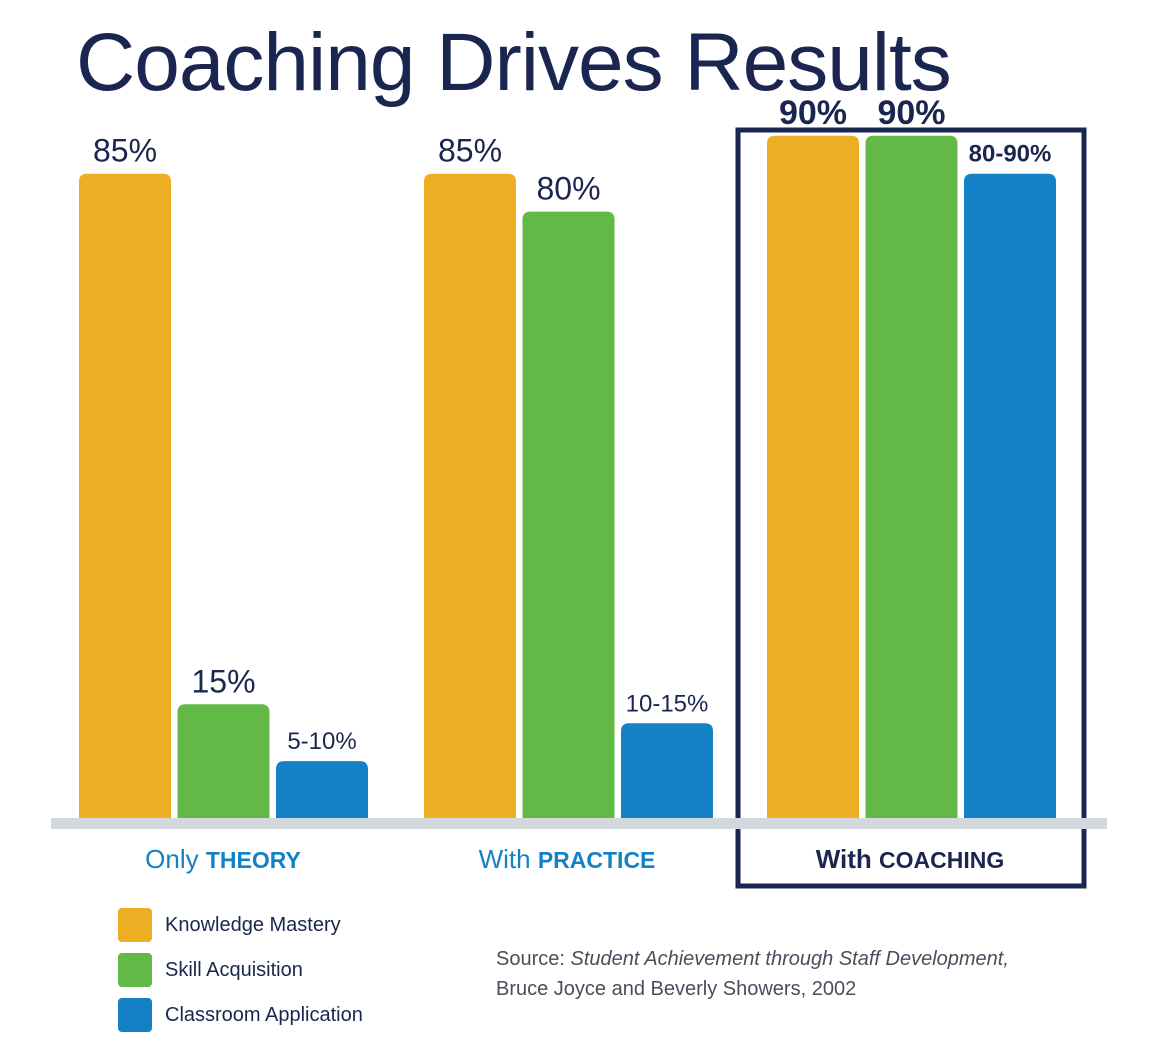  I want to click on category-label-emphasis: THEORY, so click(253, 860).